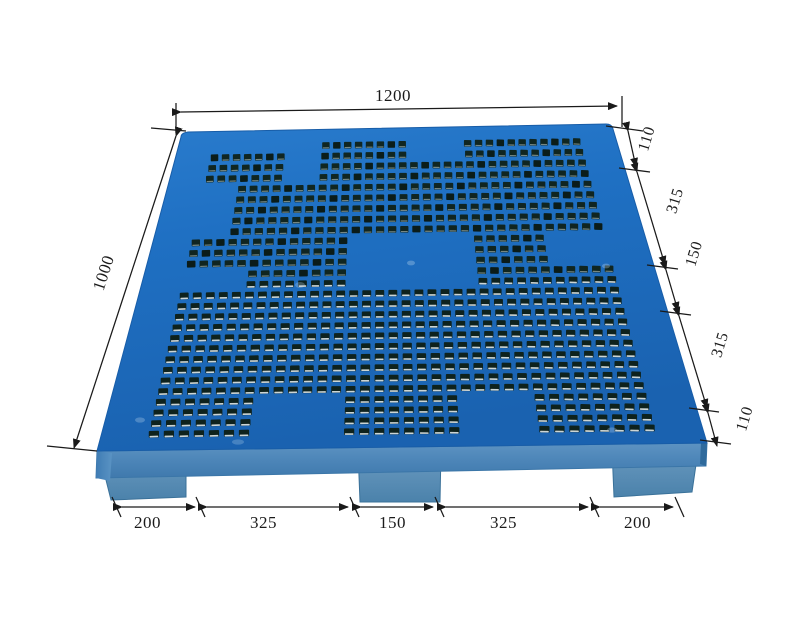 Image resolution: width=800 pixels, height=643 pixels. I want to click on dimension-label-bottom-200-left: 200, so click(147, 522).